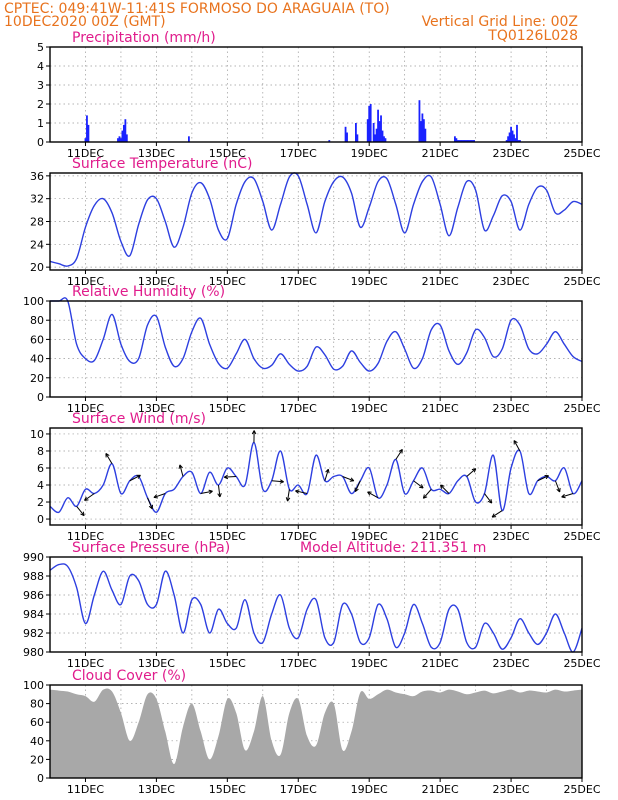 This screenshot has height=800, width=618. What do you see at coordinates (40, 123) in the screenshot?
I see `panel0-ytick-label: 1` at bounding box center [40, 123].